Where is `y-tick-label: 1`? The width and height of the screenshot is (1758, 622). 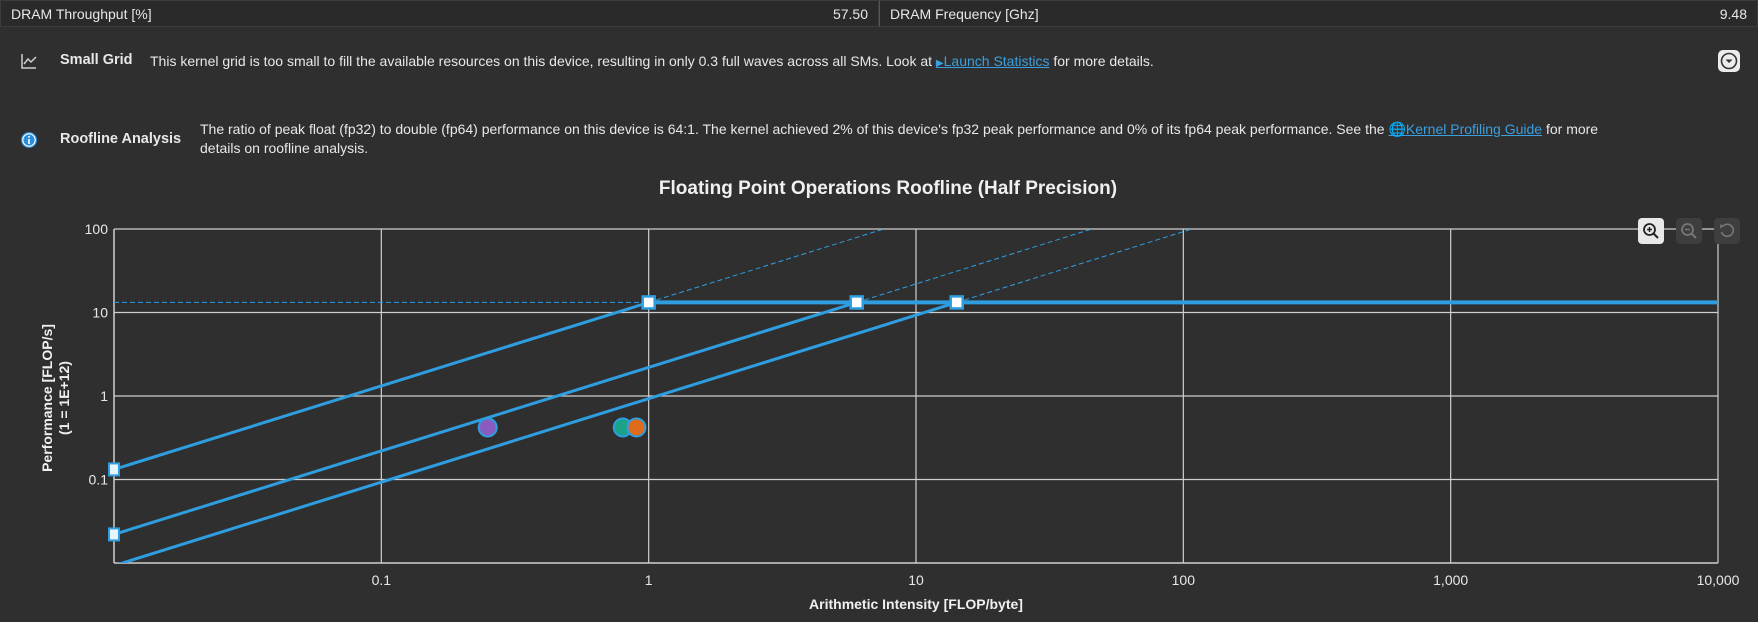 y-tick-label: 1 is located at coordinates (104, 396).